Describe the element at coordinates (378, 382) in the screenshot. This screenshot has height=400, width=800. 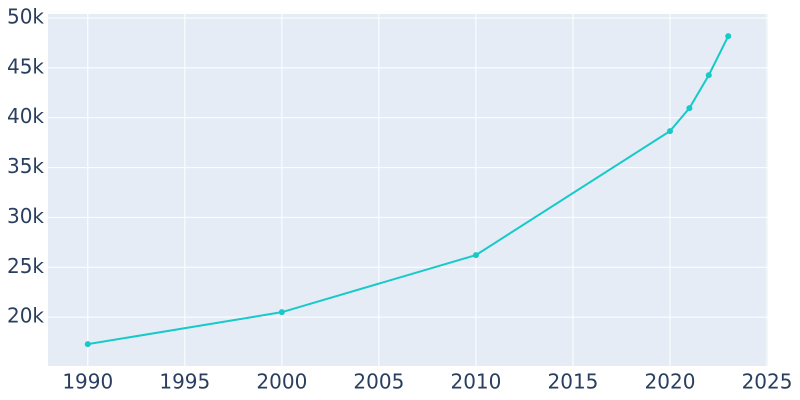
I see `x-tick-label: 2005` at that location.